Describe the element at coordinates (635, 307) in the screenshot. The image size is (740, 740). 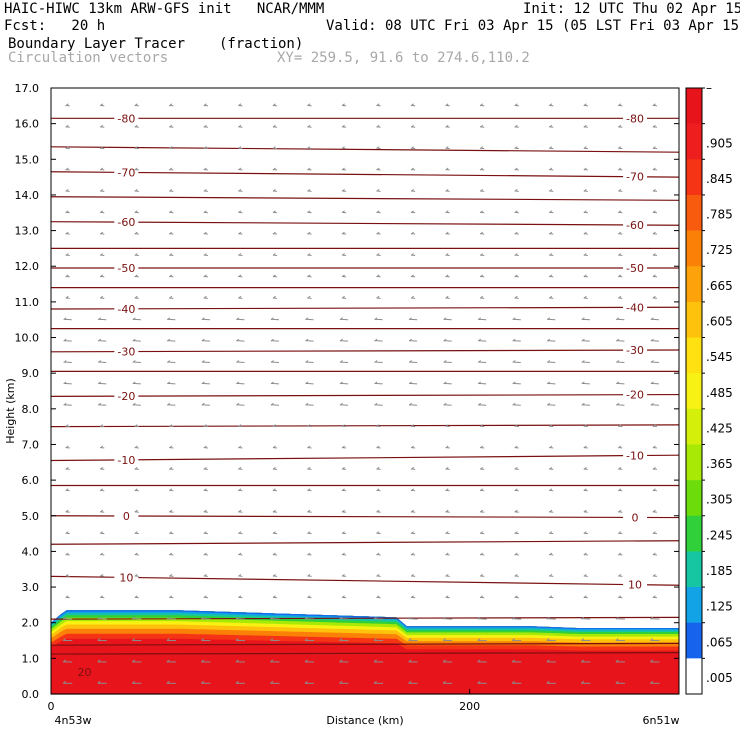
I see `contour-label: -40` at that location.